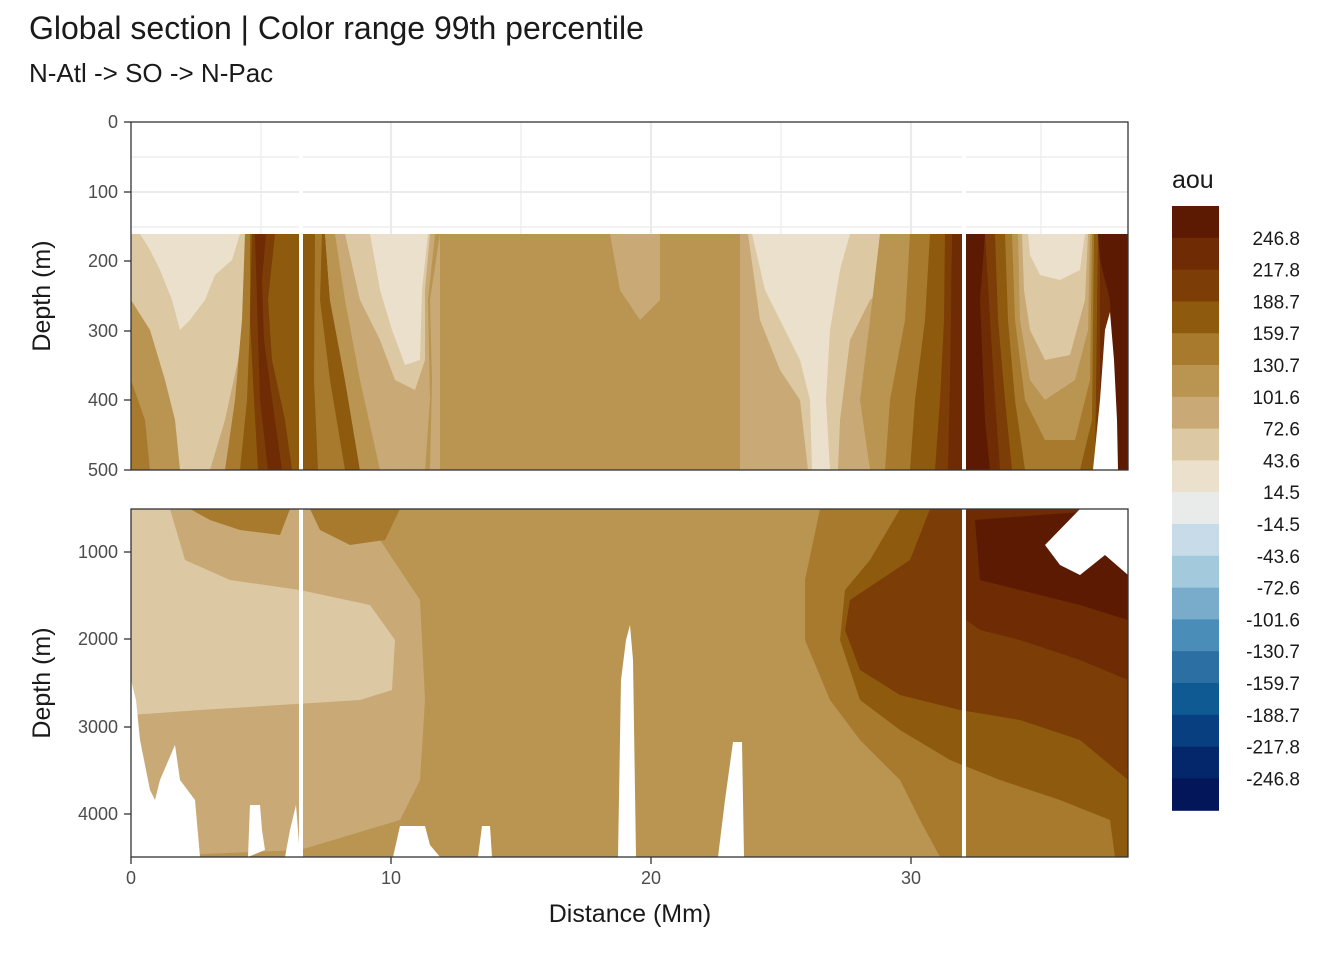 The width and height of the screenshot is (1344, 960). What do you see at coordinates (1276, 239) in the screenshot?
I see `legend-label: 246.8` at bounding box center [1276, 239].